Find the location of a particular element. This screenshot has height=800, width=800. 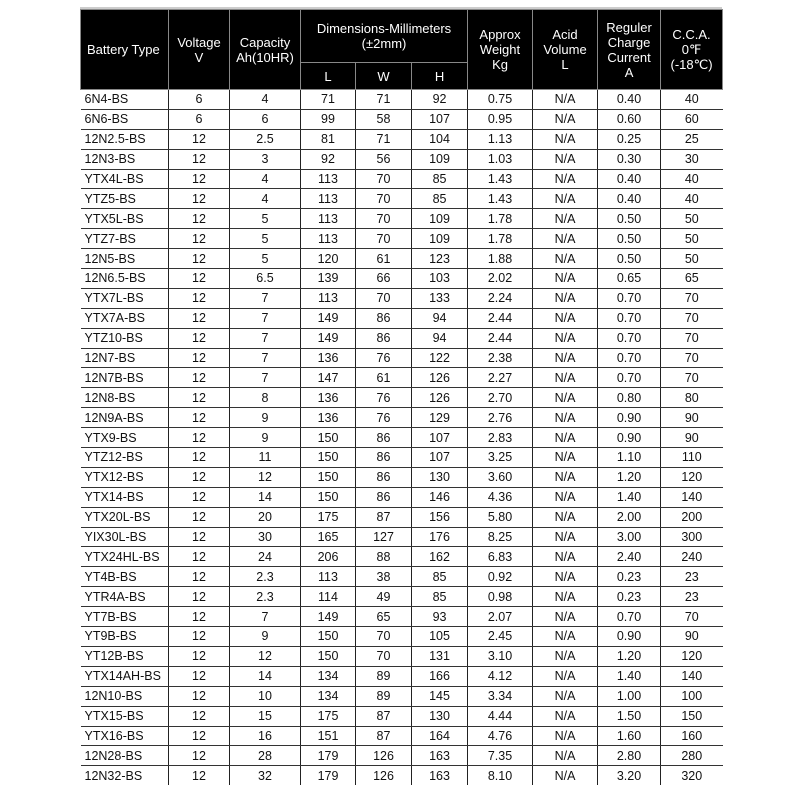

cell-capacity: 5 is located at coordinates (265, 259).